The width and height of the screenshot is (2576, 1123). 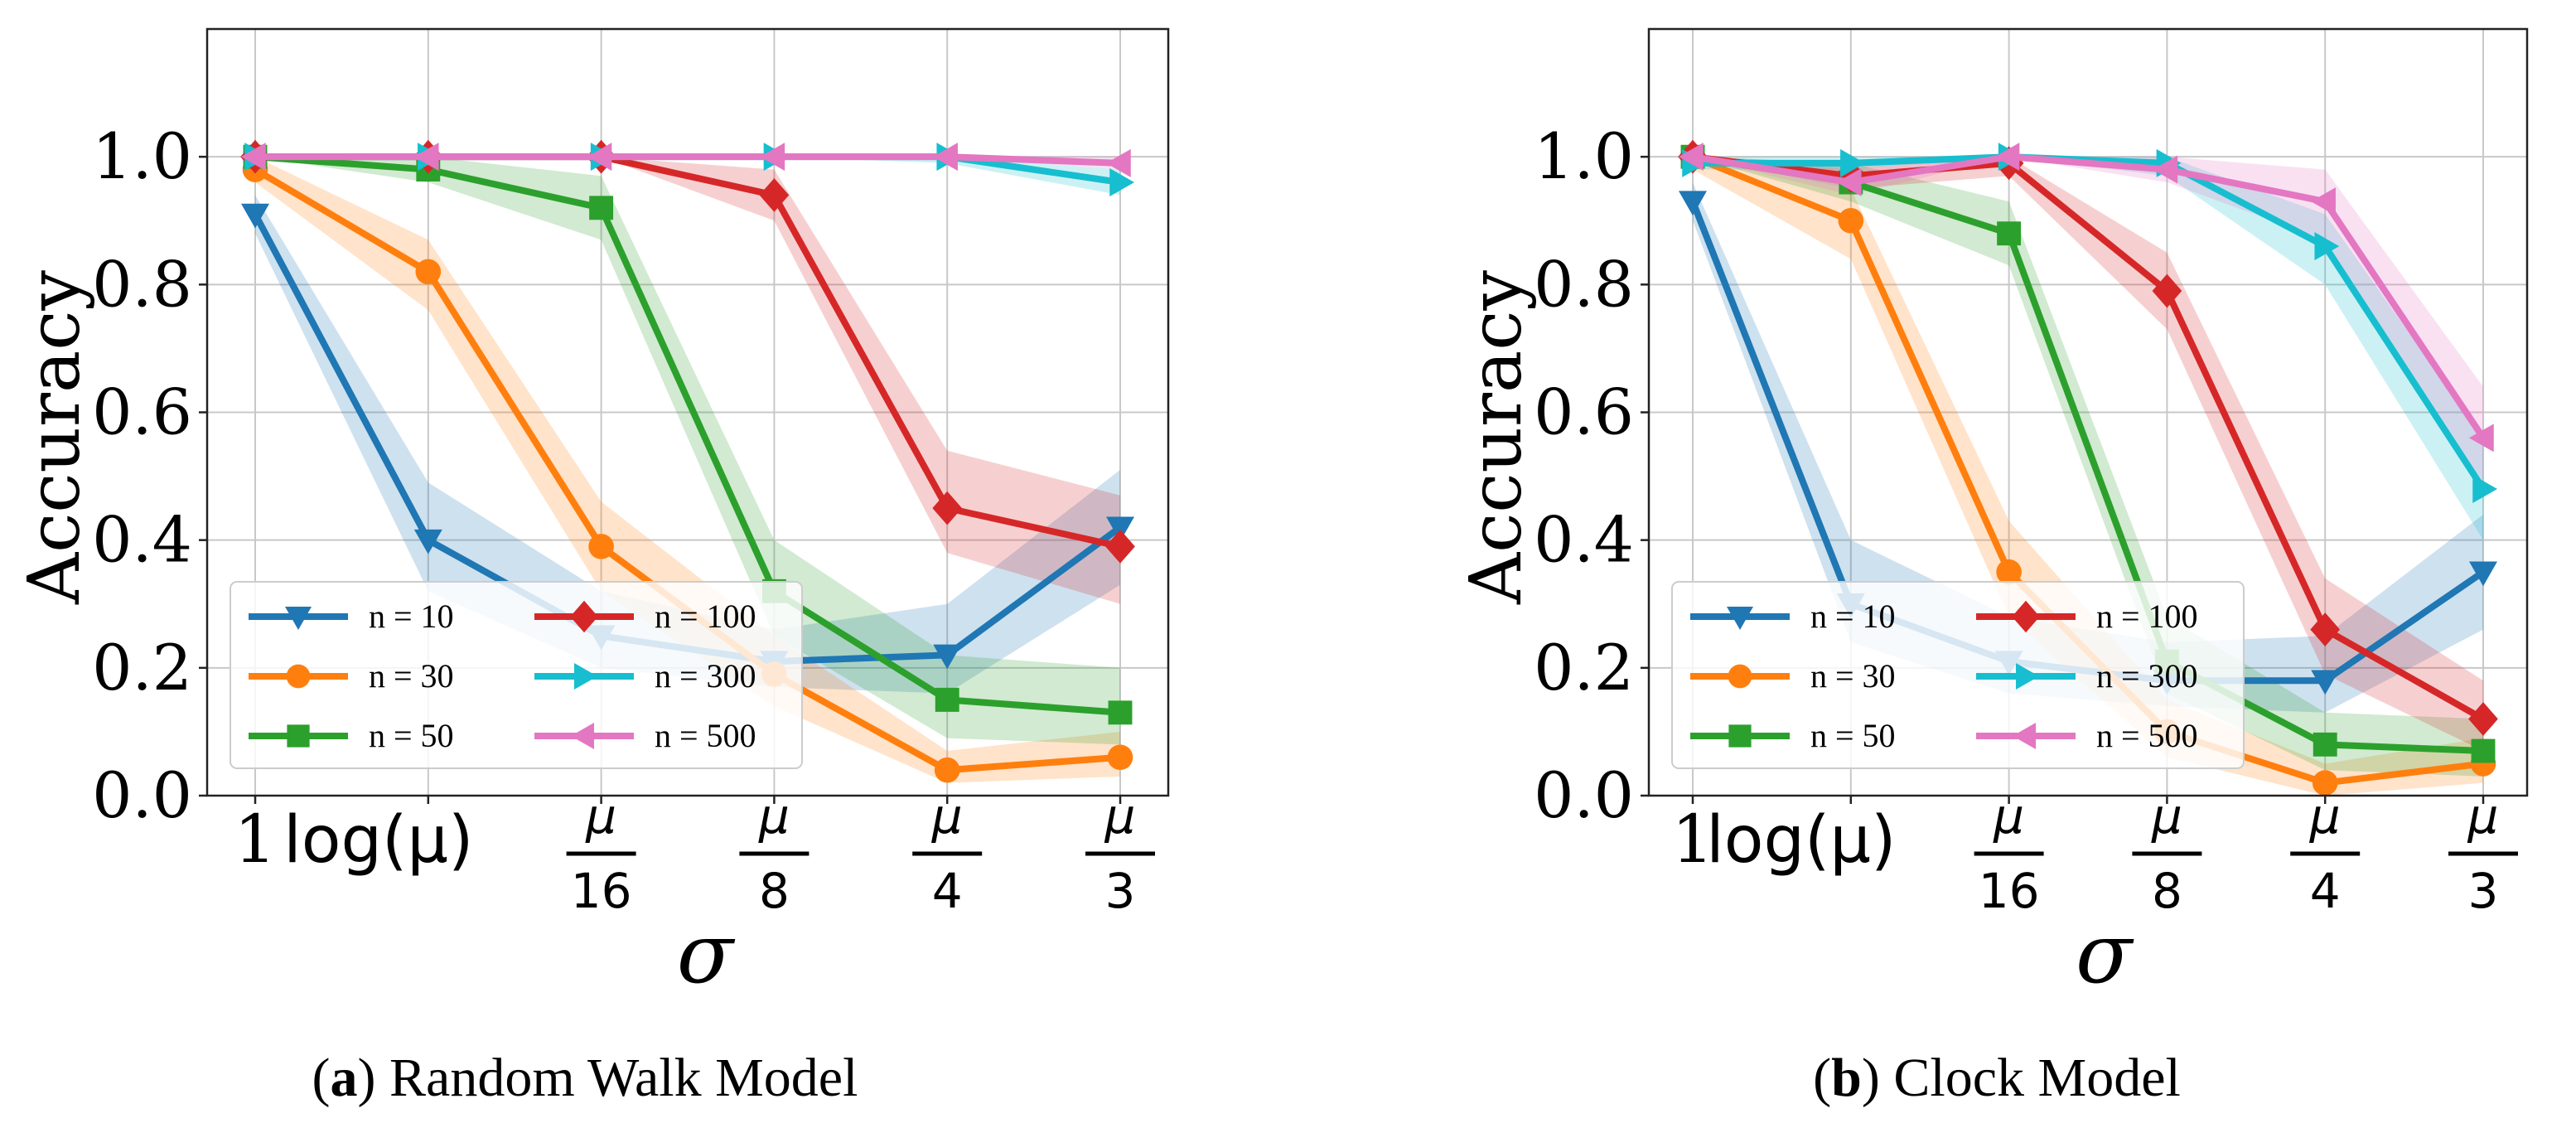 I want to click on panel-caption: (b) Clock Model, so click(x=1997, y=1078).